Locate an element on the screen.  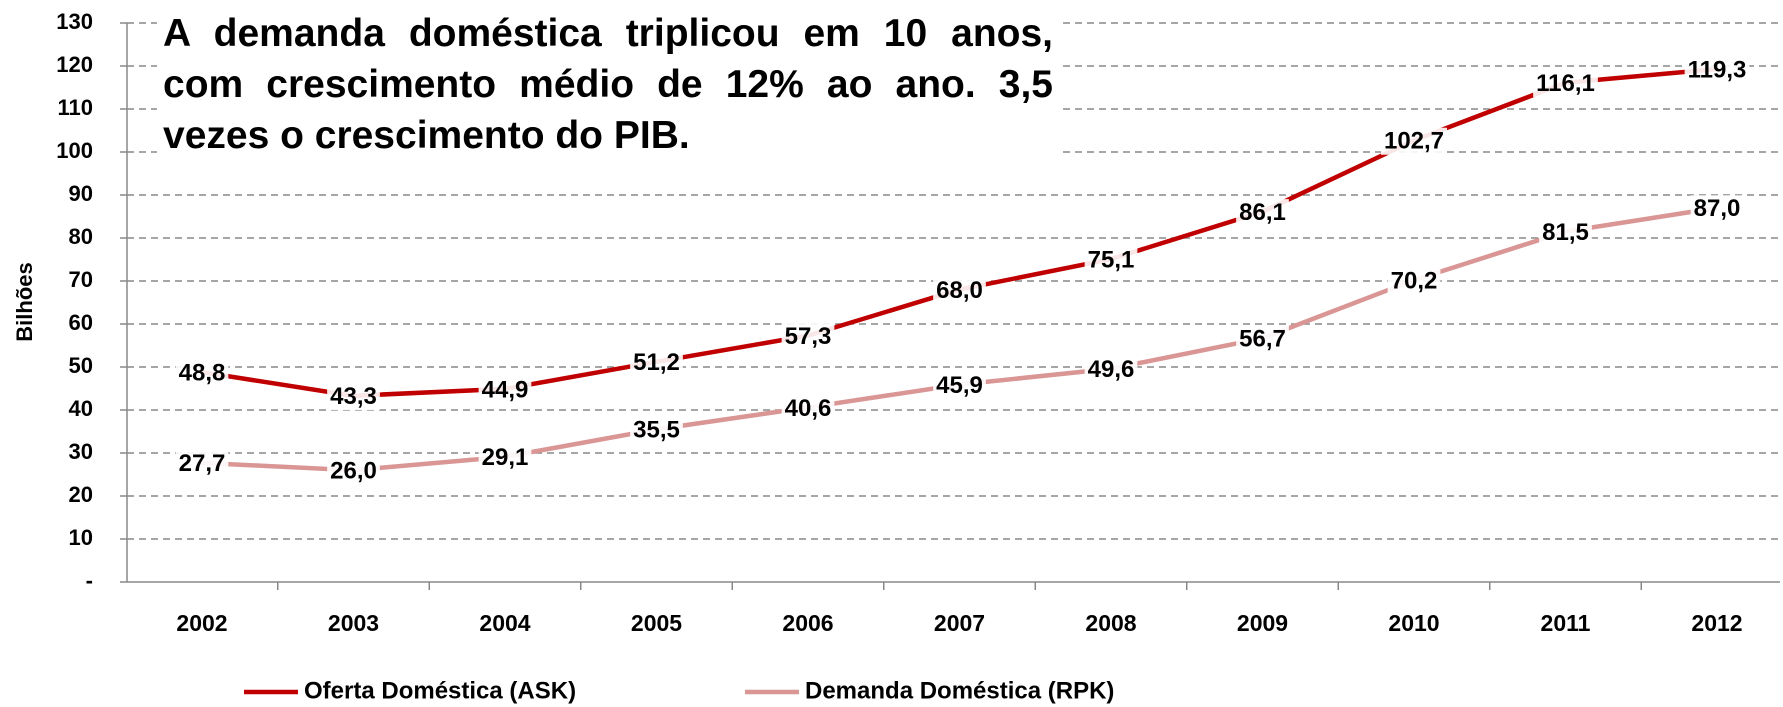
data-label: 44,9 is located at coordinates (505, 389).